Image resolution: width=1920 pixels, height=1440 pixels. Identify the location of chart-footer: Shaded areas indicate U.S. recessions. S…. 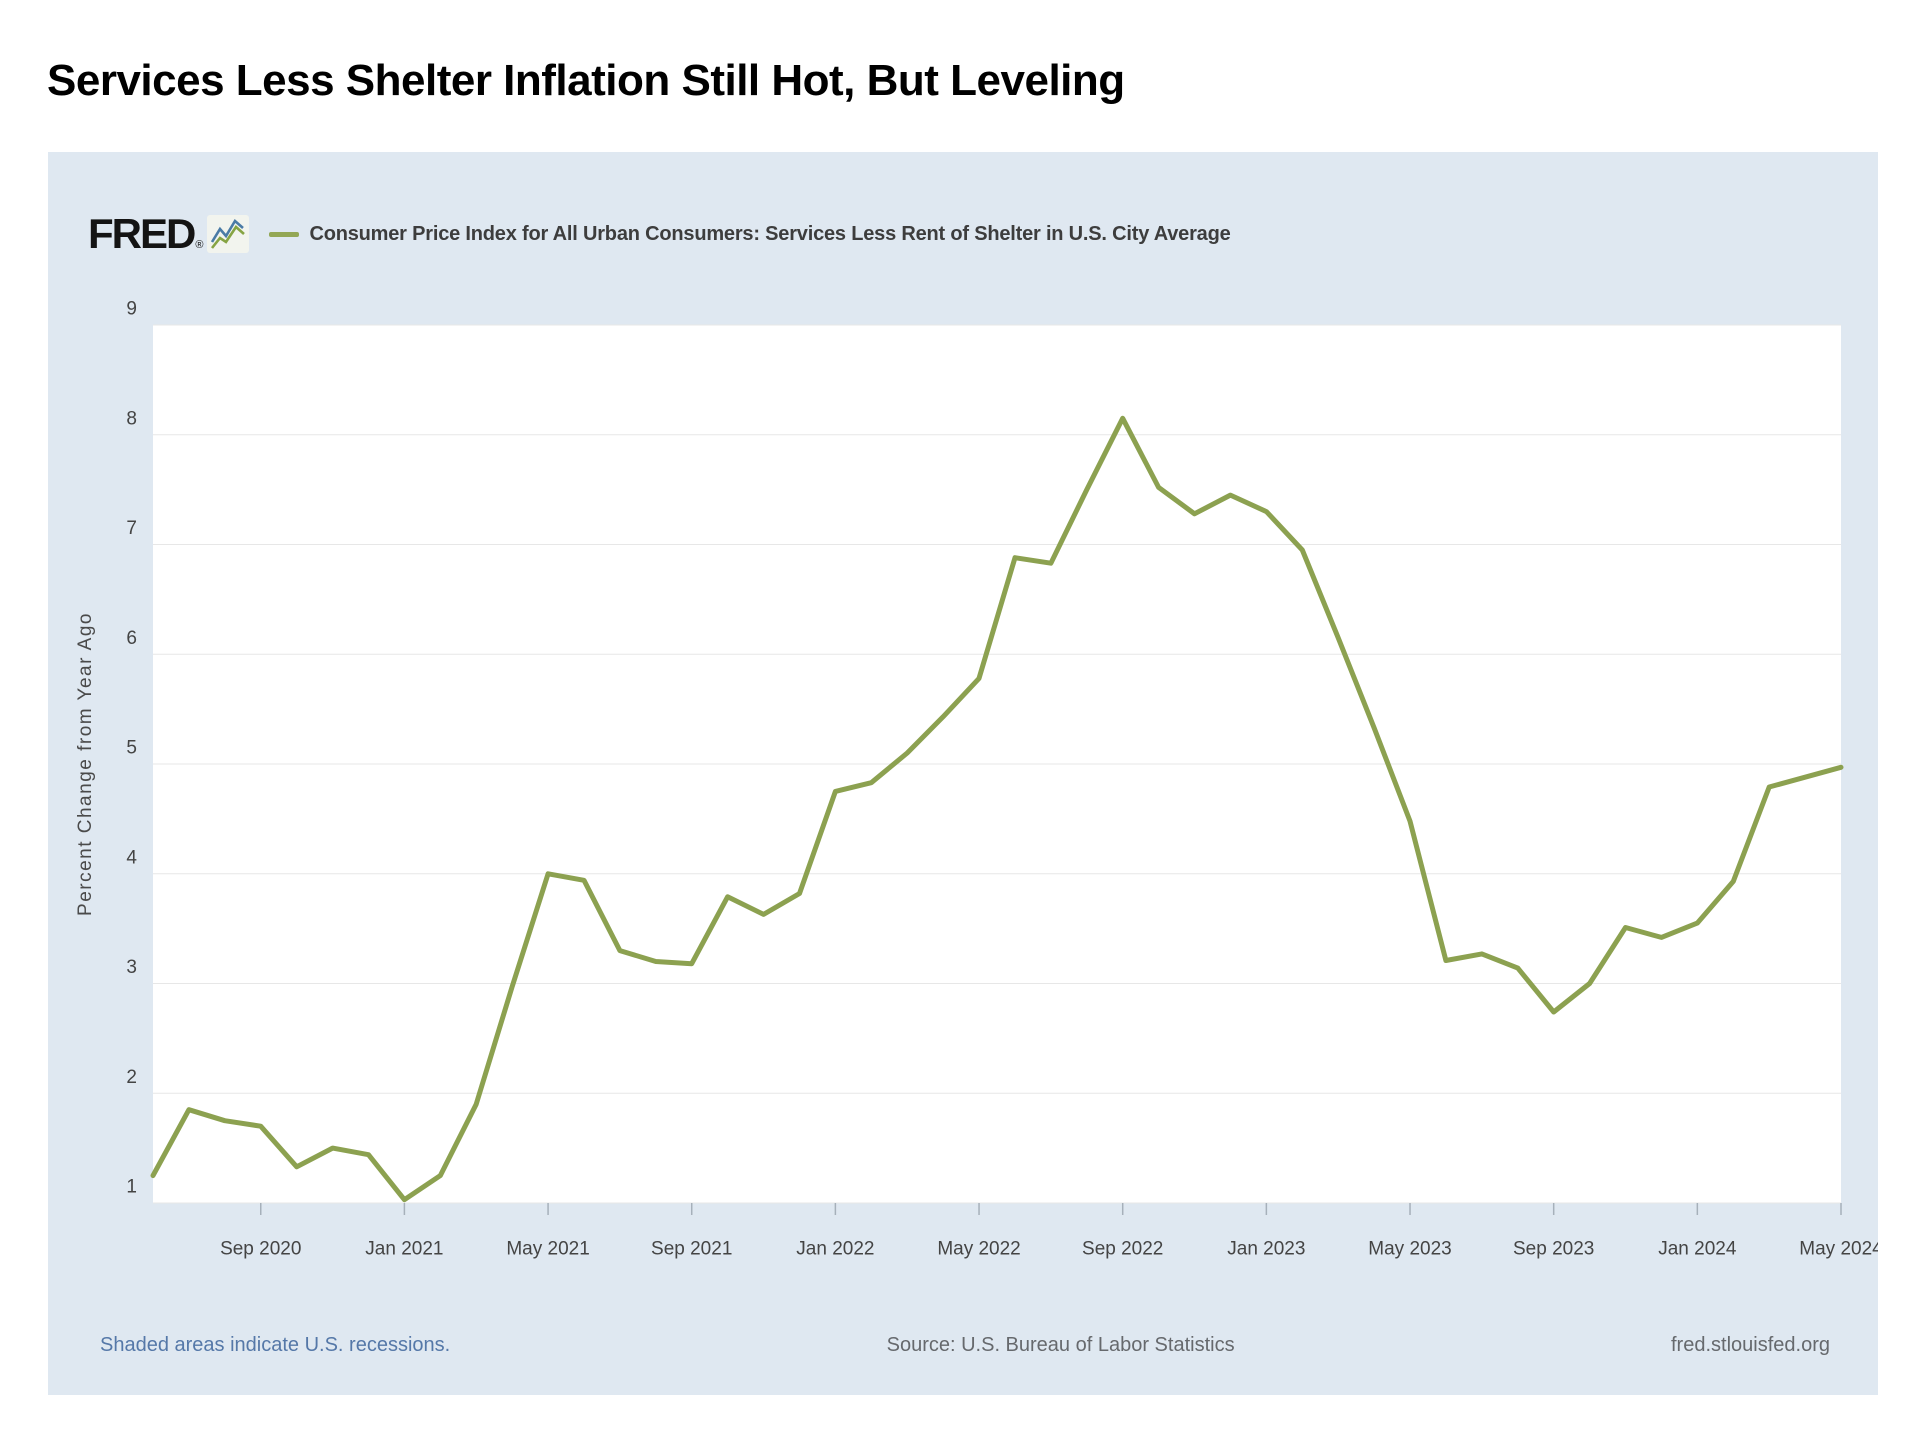
(965, 1345).